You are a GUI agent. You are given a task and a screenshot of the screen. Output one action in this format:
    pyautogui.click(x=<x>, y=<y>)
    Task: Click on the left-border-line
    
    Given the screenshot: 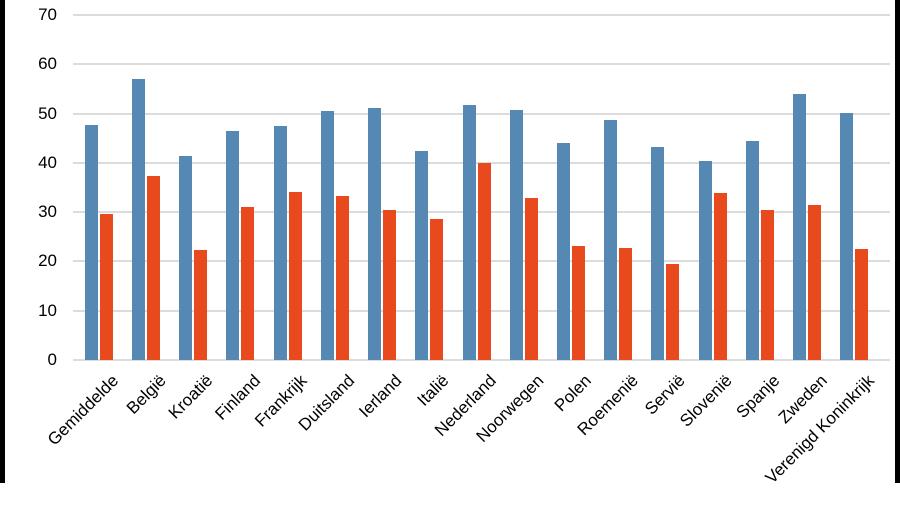 What is the action you would take?
    pyautogui.click(x=2, y=241)
    